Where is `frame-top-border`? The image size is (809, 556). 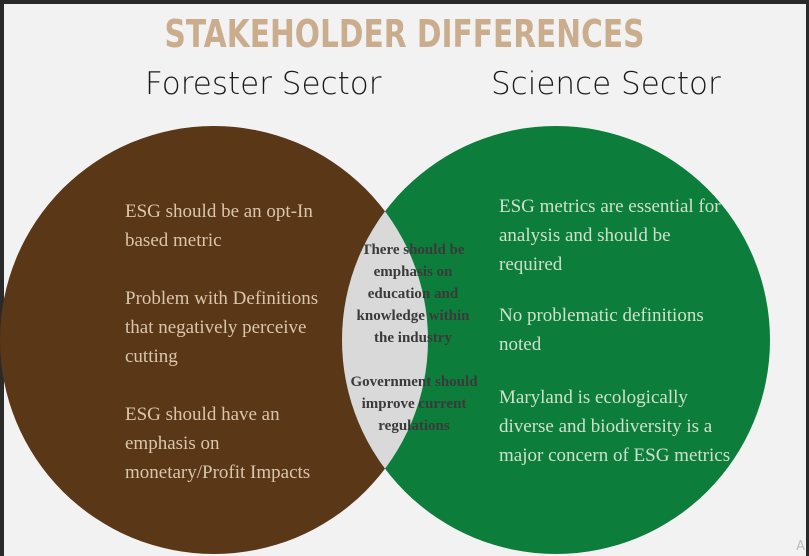
frame-top-border is located at coordinates (404, 2).